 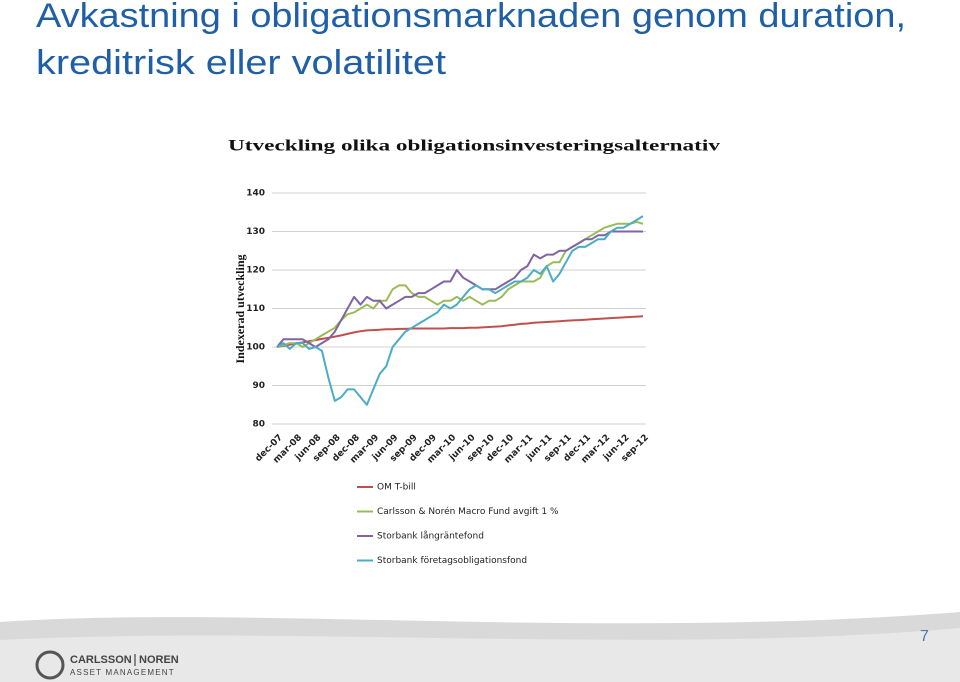 What do you see at coordinates (241, 63) in the screenshot?
I see `slide-title-line: kreditrisk eller volatilitet` at bounding box center [241, 63].